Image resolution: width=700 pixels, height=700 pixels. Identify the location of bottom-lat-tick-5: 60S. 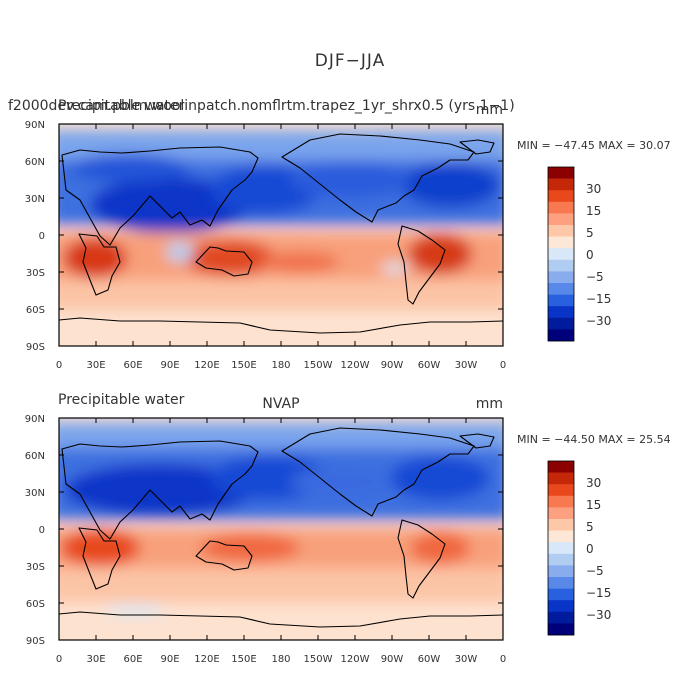
(35, 604).